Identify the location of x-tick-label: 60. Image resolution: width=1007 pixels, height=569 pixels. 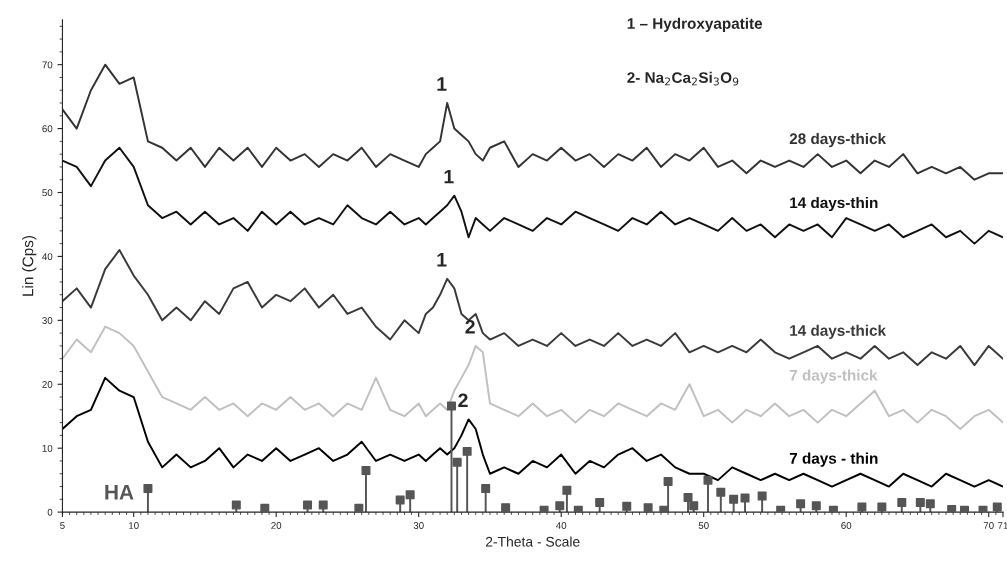
(846, 525).